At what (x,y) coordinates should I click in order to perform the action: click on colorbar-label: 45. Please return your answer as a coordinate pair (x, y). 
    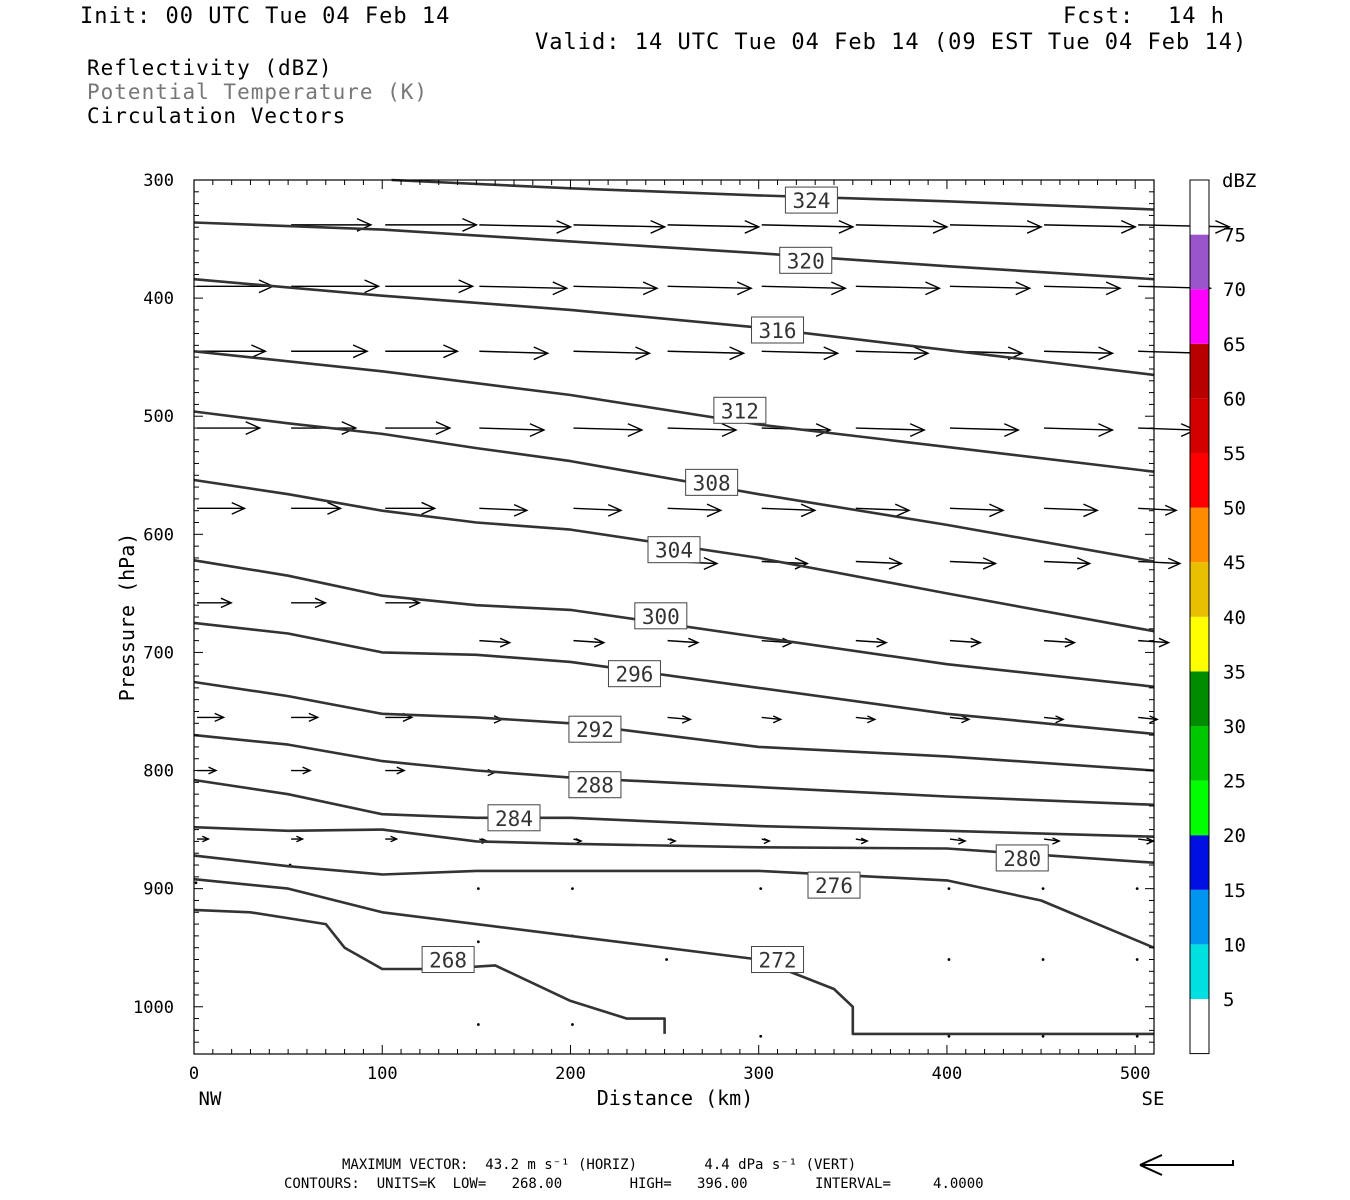
    Looking at the image, I should click on (1234, 563).